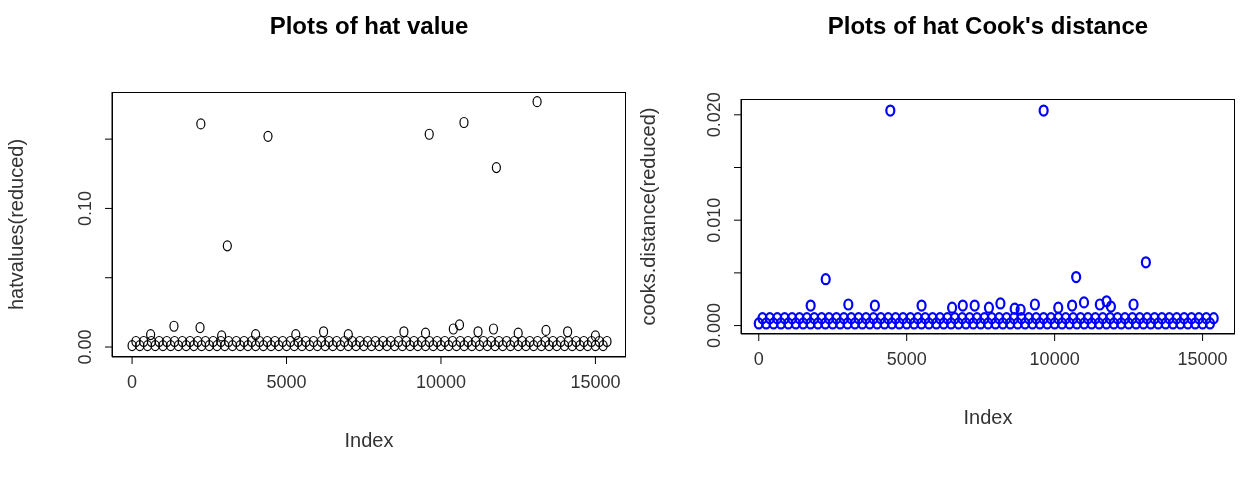 The image size is (1244, 482). I want to click on chart-title: Plots of hat value, so click(369, 26).